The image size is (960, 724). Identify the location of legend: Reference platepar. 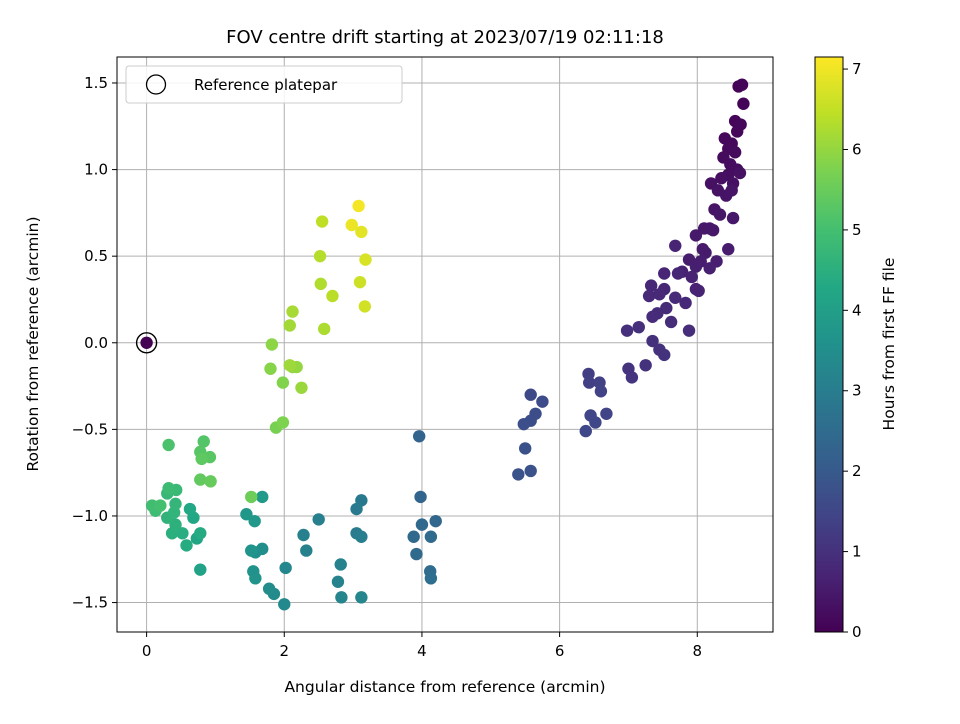
(264, 84).